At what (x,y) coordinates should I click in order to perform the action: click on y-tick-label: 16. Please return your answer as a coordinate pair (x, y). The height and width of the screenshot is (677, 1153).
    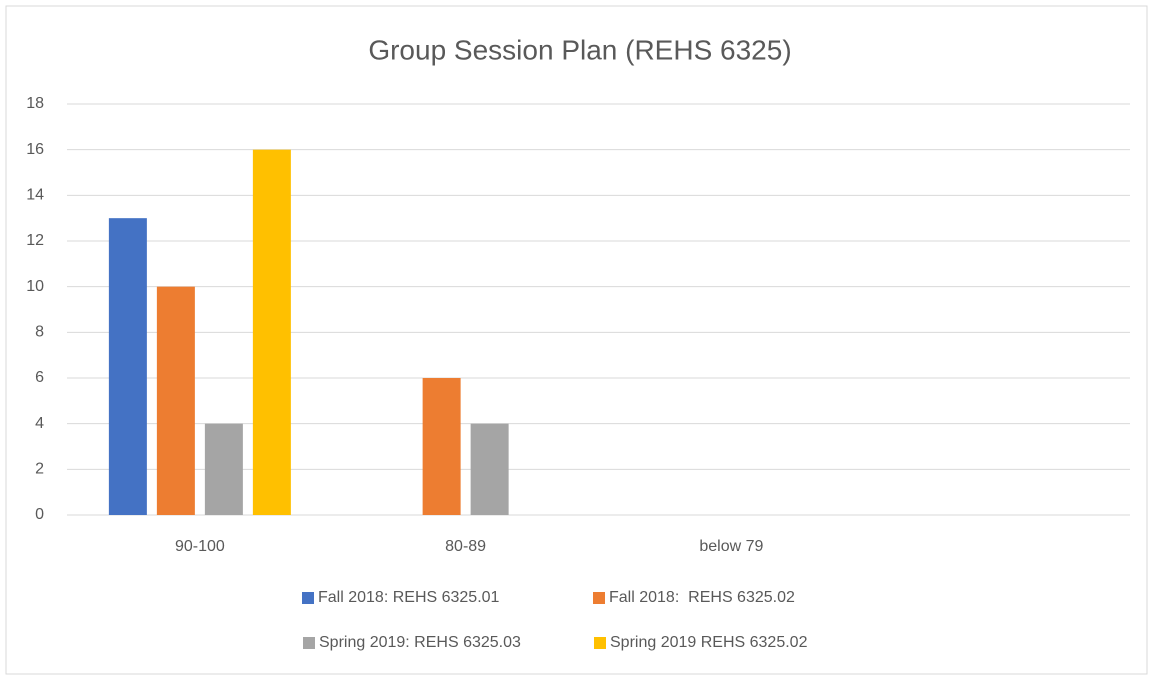
    Looking at the image, I should click on (35, 149).